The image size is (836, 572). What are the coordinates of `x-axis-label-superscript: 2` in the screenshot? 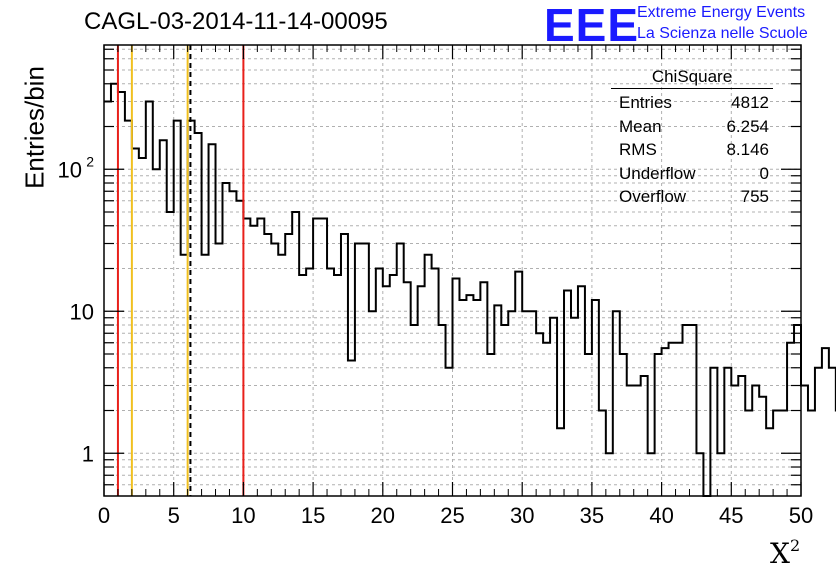 It's located at (795, 545).